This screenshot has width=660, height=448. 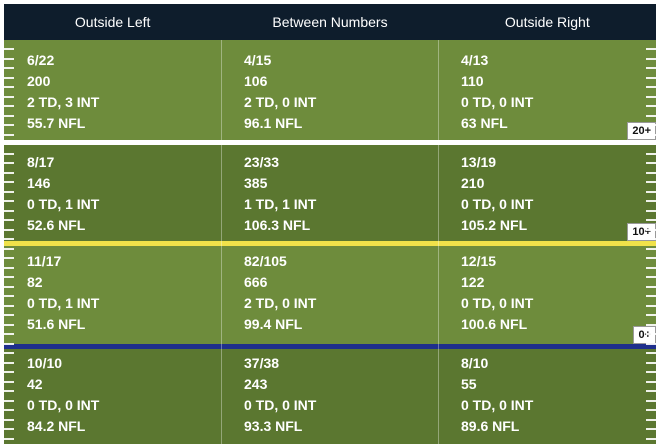 What do you see at coordinates (112, 295) in the screenshot?
I see `cell-outside-left-0: 11/17 82 0 TD, 1 INT 51.6 NFL` at bounding box center [112, 295].